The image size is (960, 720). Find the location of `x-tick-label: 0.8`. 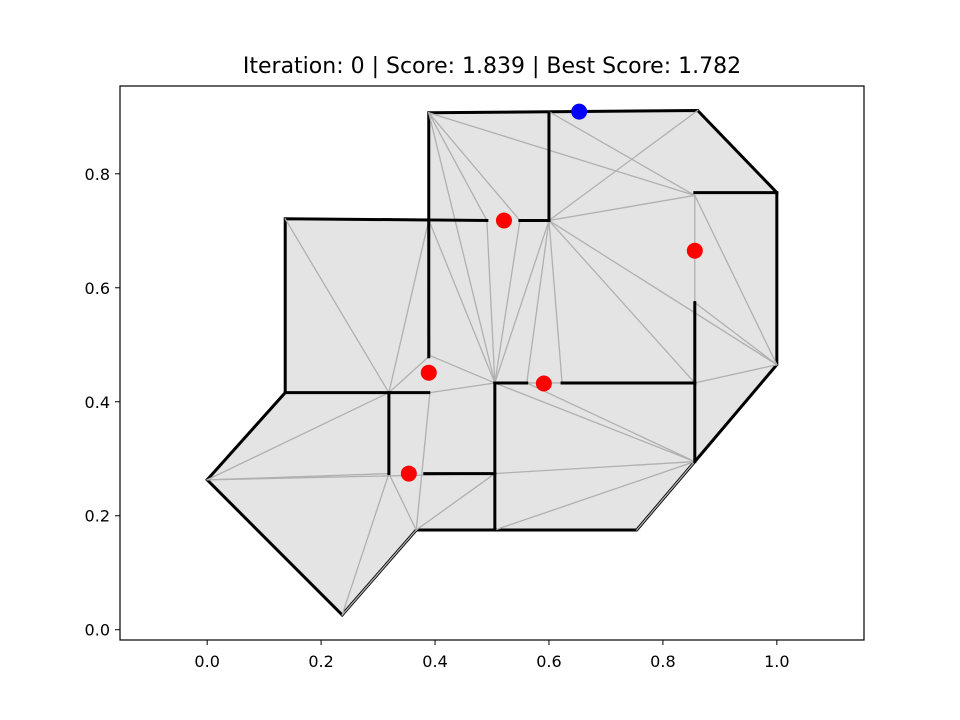

x-tick-label: 0.8 is located at coordinates (662, 661).